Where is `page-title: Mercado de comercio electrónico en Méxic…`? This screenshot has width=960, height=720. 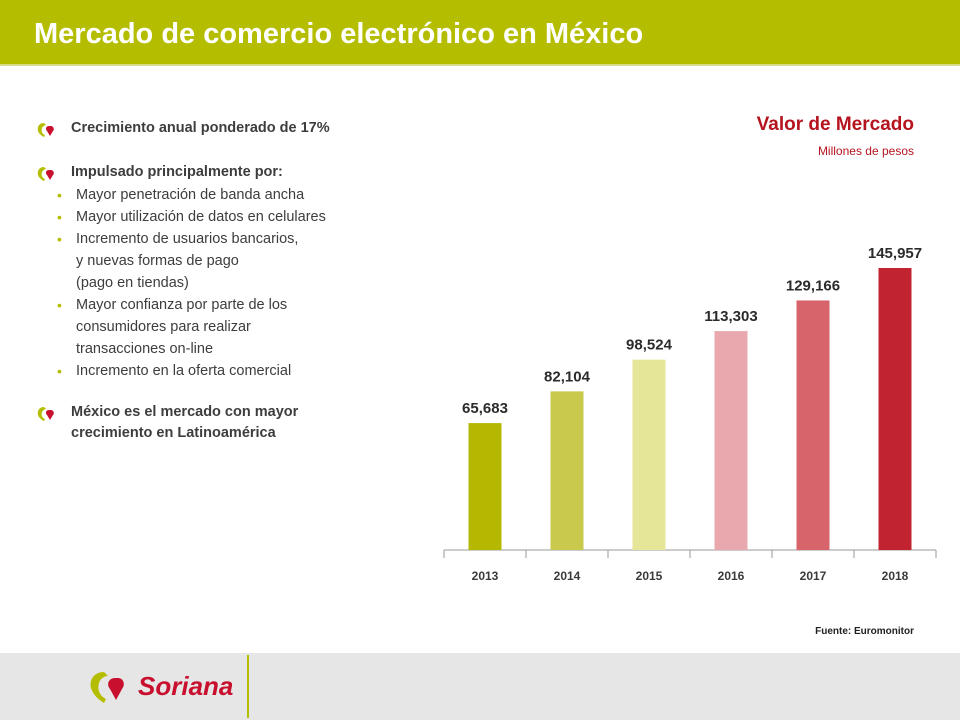 page-title: Mercado de comercio electrónico en Méxic… is located at coordinates (339, 34).